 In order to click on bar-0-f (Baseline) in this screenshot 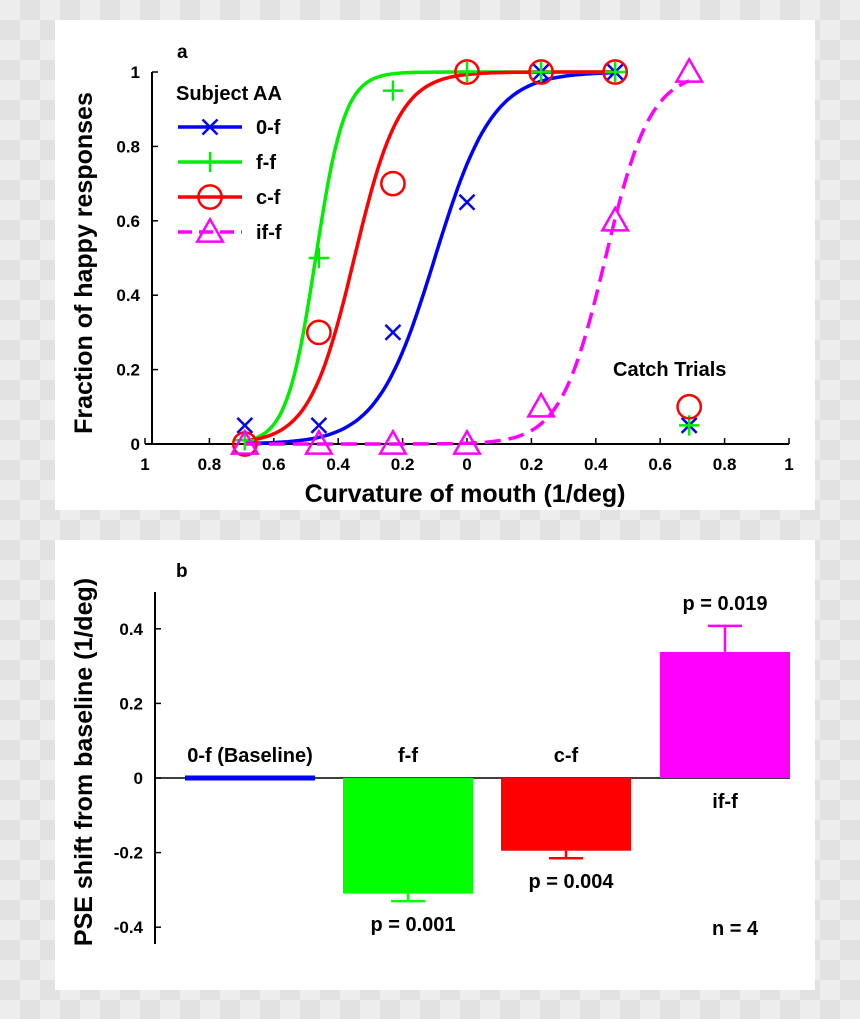, I will do `click(250, 778)`.